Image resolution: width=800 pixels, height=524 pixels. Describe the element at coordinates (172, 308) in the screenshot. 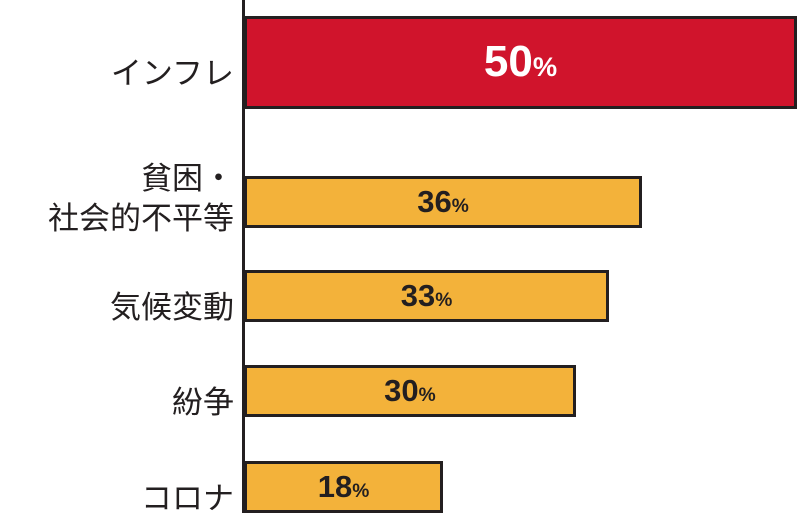

I see `category-label: 気候変動` at that location.